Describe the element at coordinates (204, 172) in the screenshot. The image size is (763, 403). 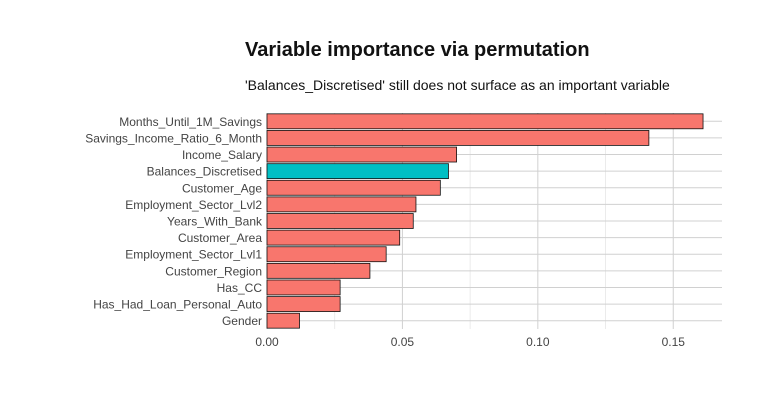
I see `y-tick-label: Balances_Discretised` at that location.